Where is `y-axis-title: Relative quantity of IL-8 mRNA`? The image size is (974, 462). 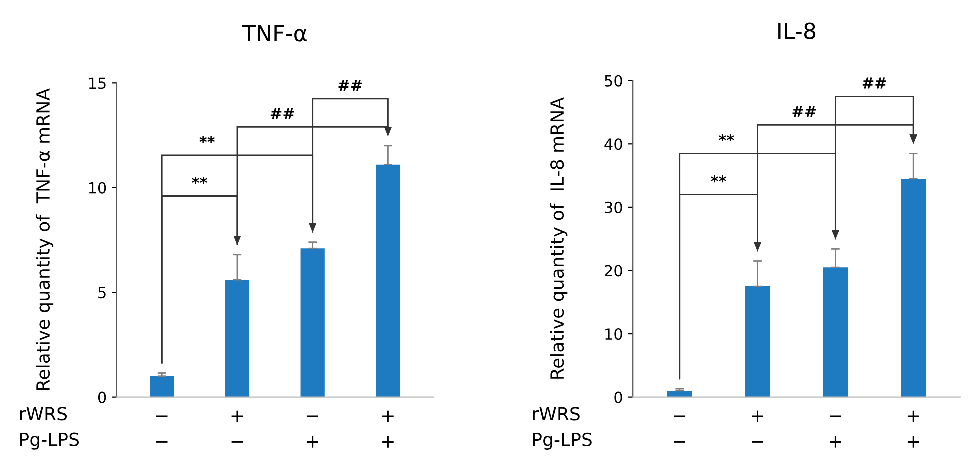 y-axis-title: Relative quantity of IL-8 mRNA is located at coordinates (559, 238).